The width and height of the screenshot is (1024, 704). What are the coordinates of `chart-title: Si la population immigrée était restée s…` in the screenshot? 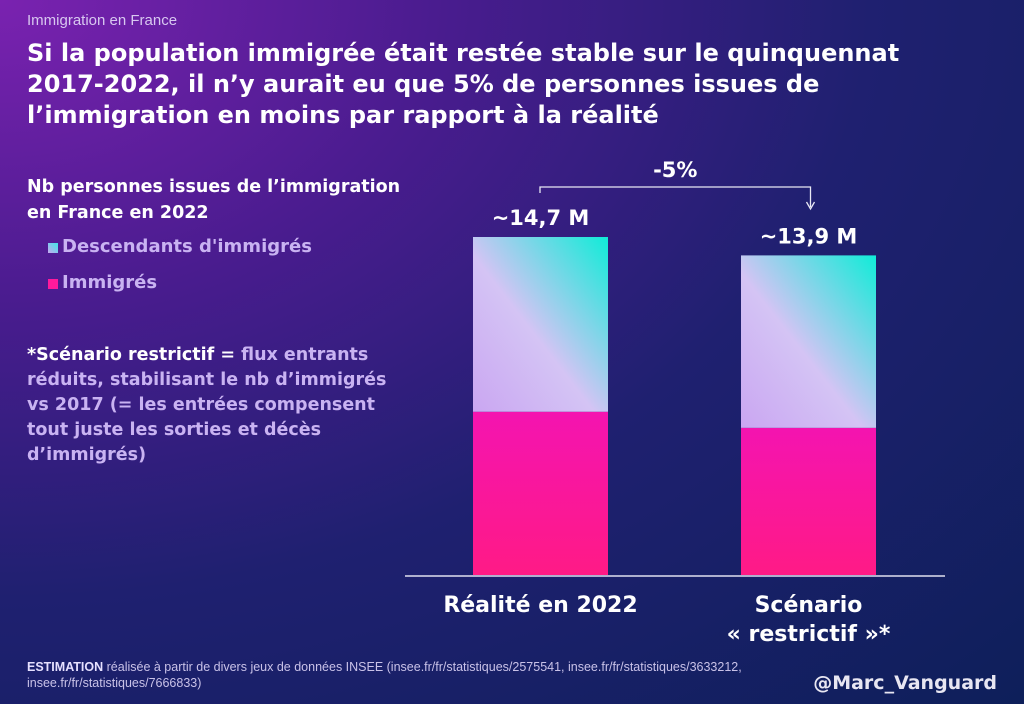 It's located at (463, 84).